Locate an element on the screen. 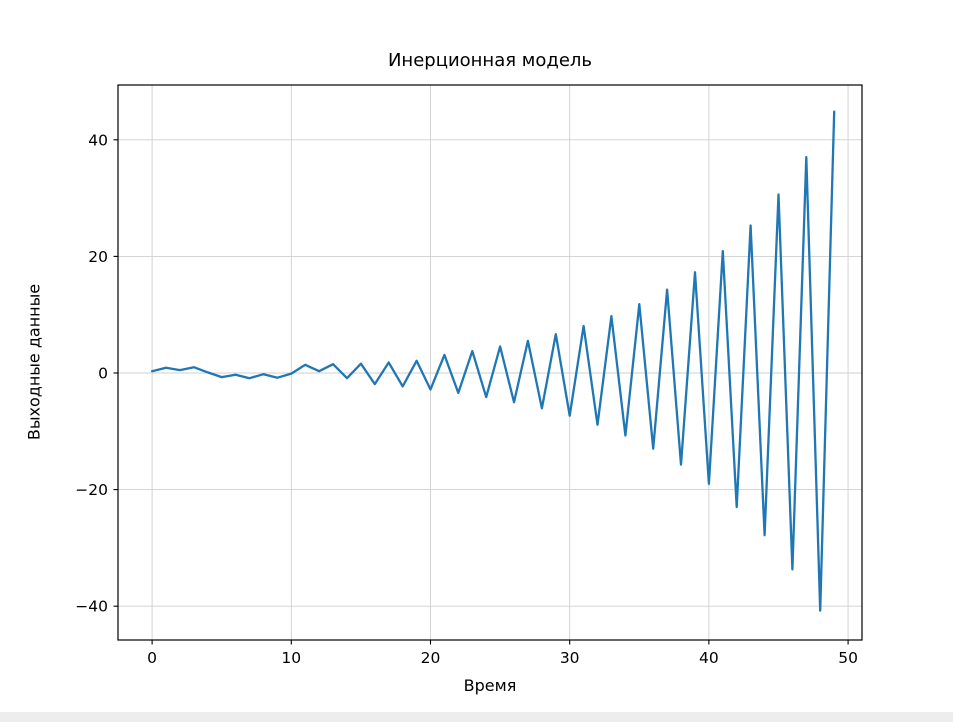 The width and height of the screenshot is (953, 722). chart-title: Инерционная модель is located at coordinates (490, 60).